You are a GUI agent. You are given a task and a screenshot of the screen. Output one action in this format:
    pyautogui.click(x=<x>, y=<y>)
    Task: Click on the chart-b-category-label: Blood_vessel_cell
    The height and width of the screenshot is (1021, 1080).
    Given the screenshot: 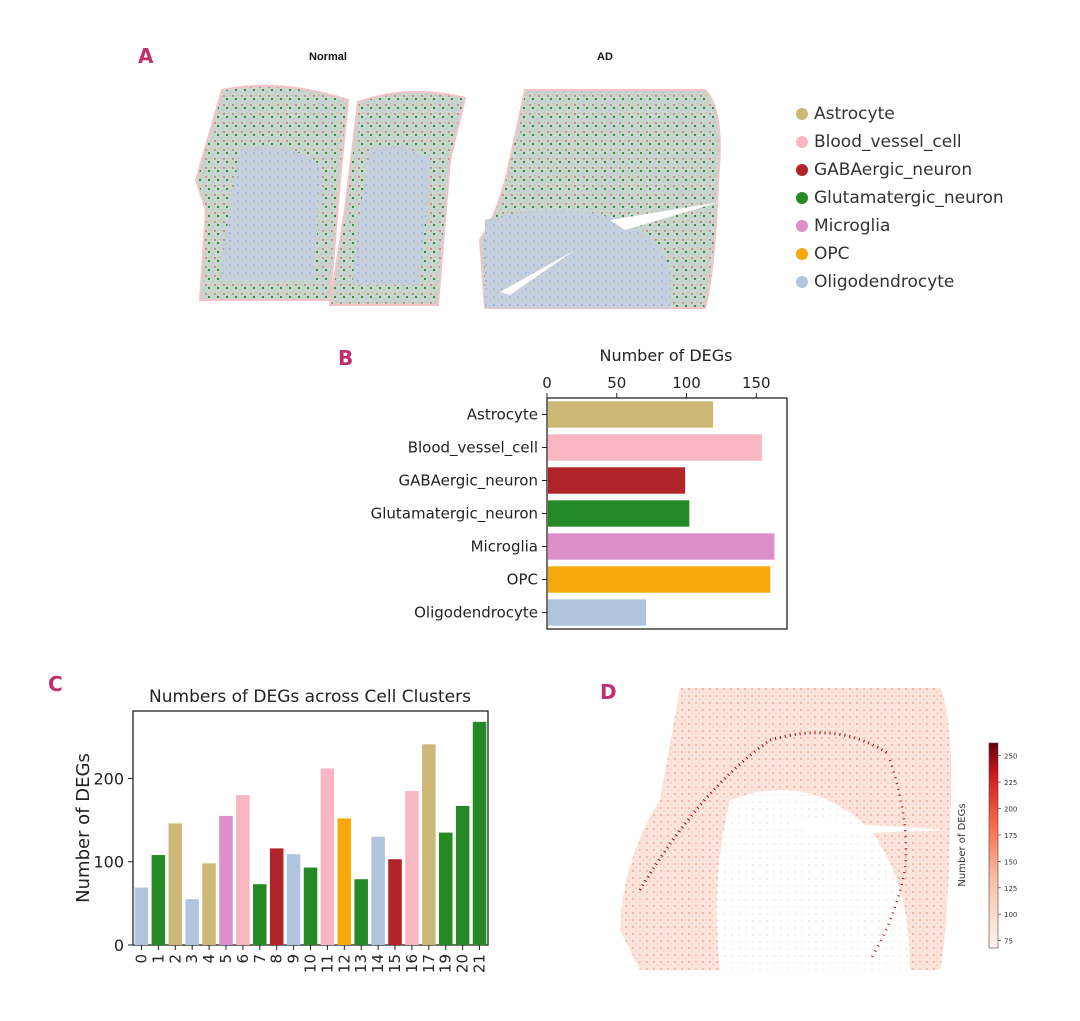 What is the action you would take?
    pyautogui.click(x=473, y=448)
    